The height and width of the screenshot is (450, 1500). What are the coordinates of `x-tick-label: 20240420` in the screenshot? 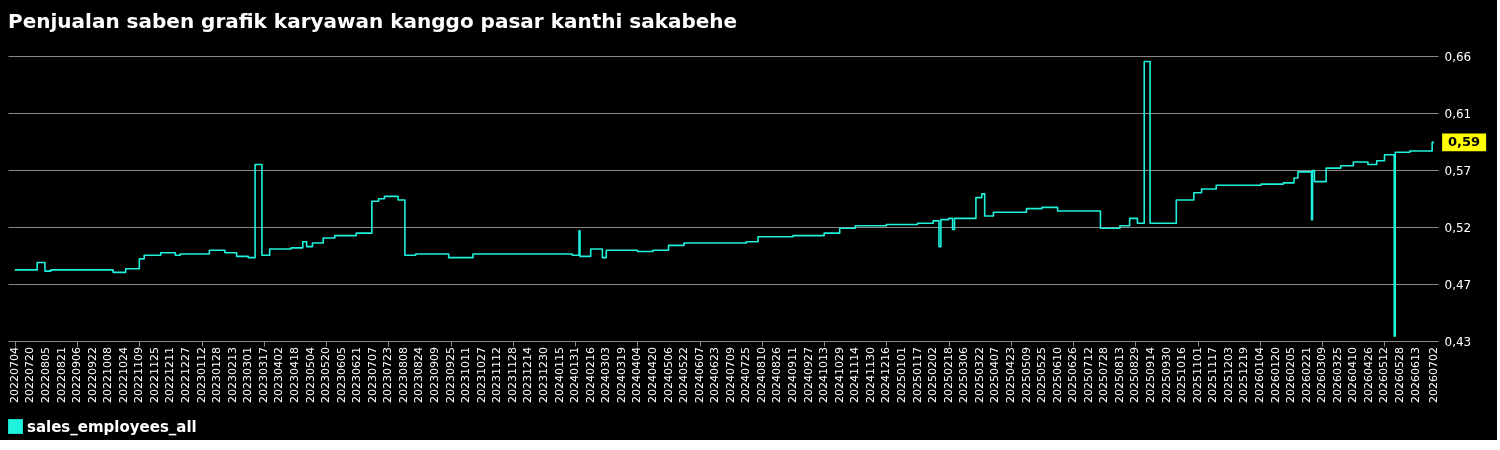 It's located at (652, 375).